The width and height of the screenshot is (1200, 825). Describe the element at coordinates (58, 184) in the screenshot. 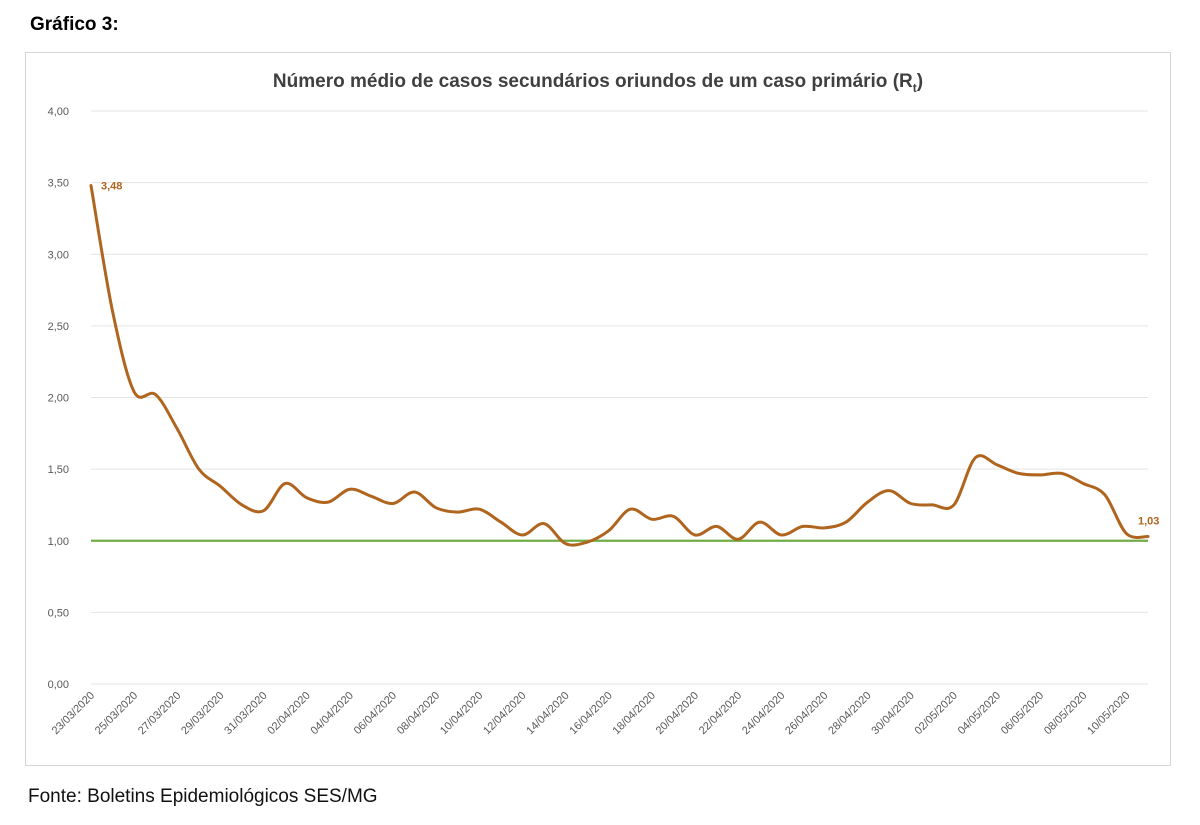

I see `y-tick-label: 3,50` at that location.